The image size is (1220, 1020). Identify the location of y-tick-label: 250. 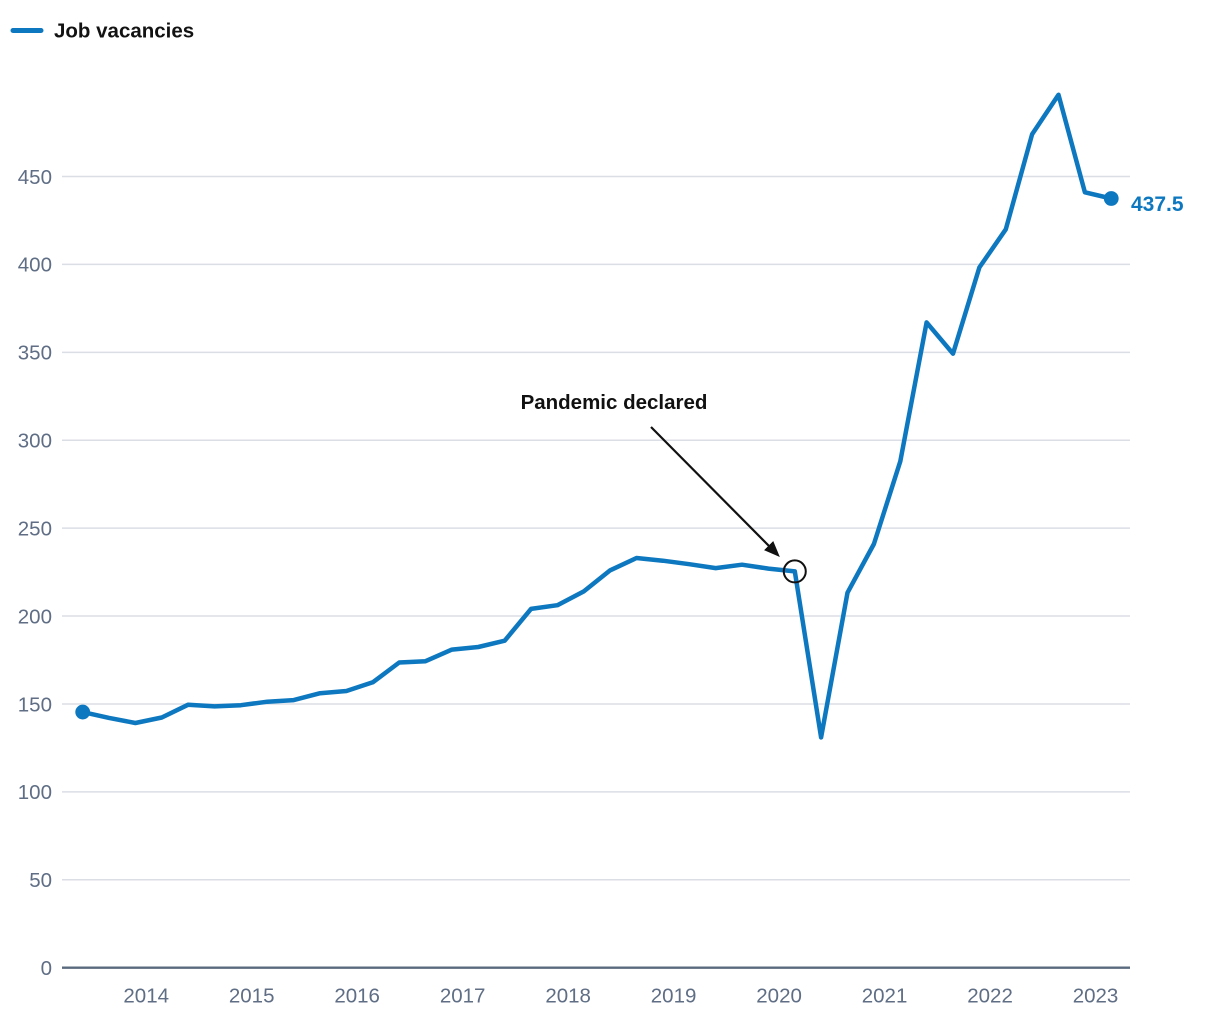
(35, 528).